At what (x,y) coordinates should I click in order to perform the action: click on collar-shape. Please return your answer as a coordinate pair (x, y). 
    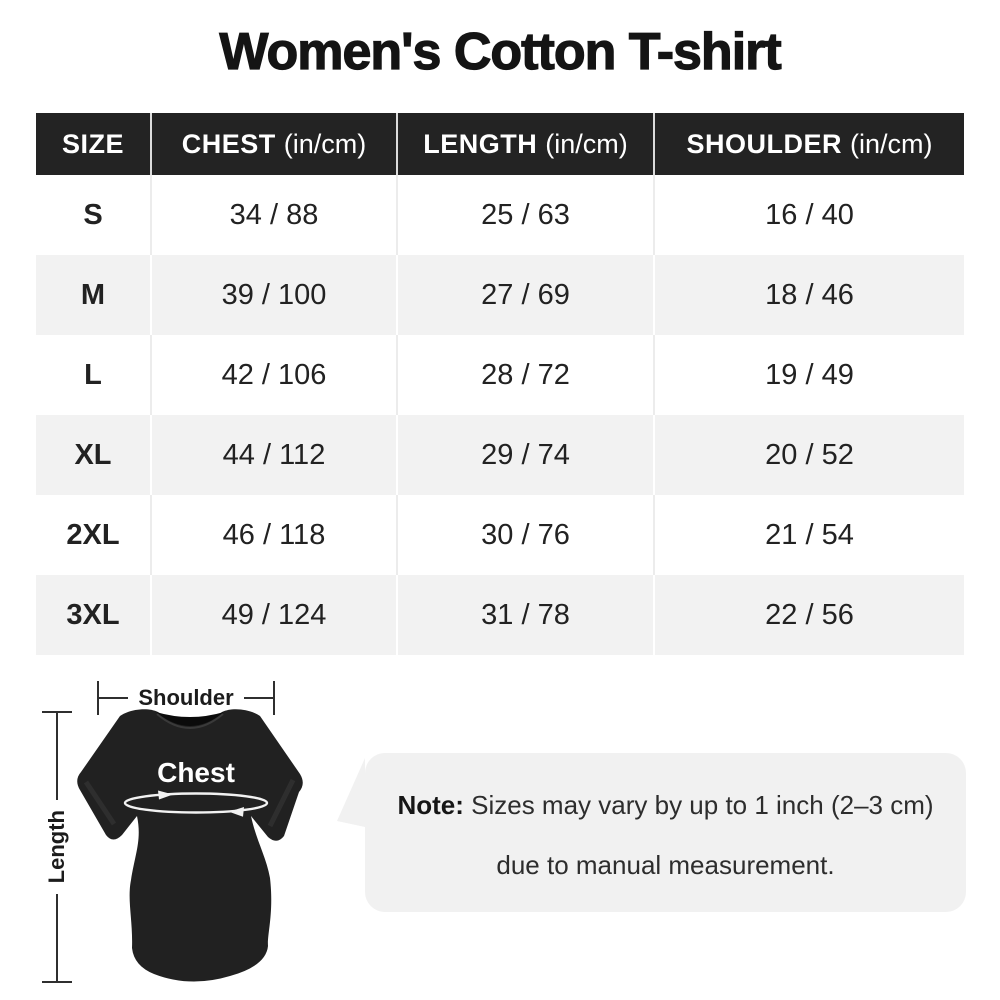
    Looking at the image, I should click on (190, 719).